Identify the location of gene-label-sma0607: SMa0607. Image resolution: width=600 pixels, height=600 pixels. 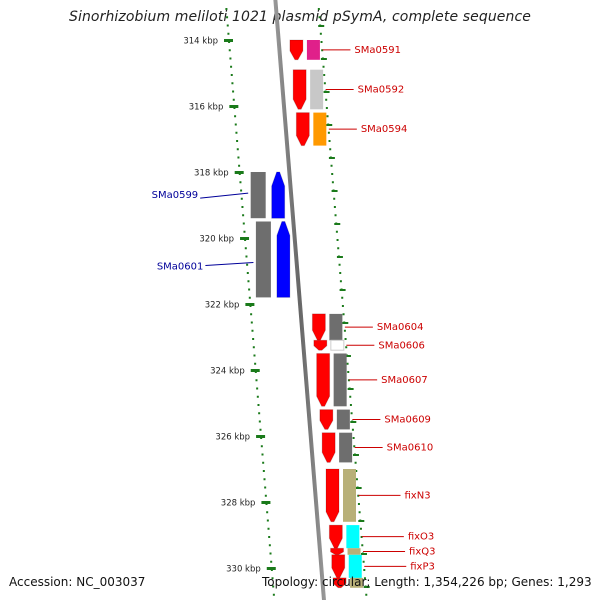
(404, 380).